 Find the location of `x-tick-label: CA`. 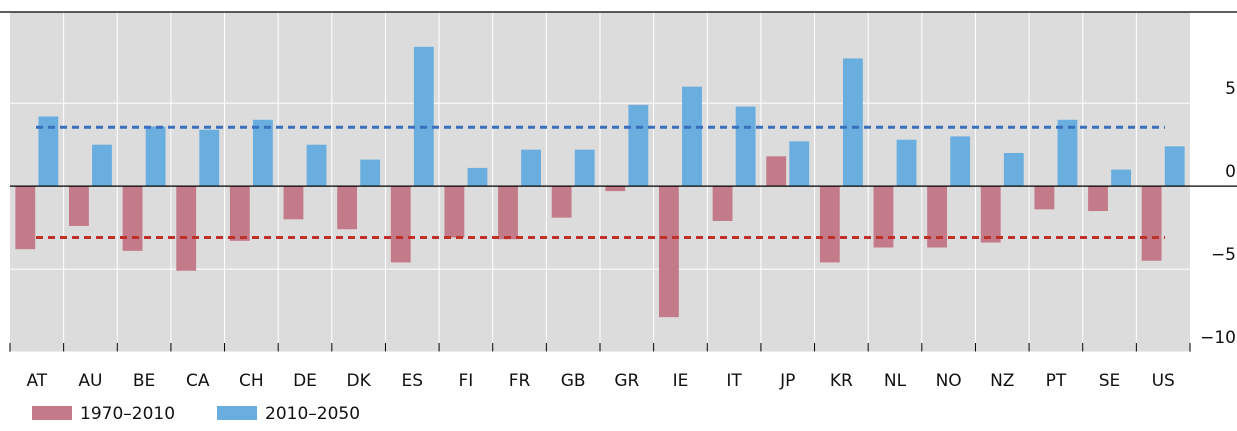

x-tick-label: CA is located at coordinates (198, 381).